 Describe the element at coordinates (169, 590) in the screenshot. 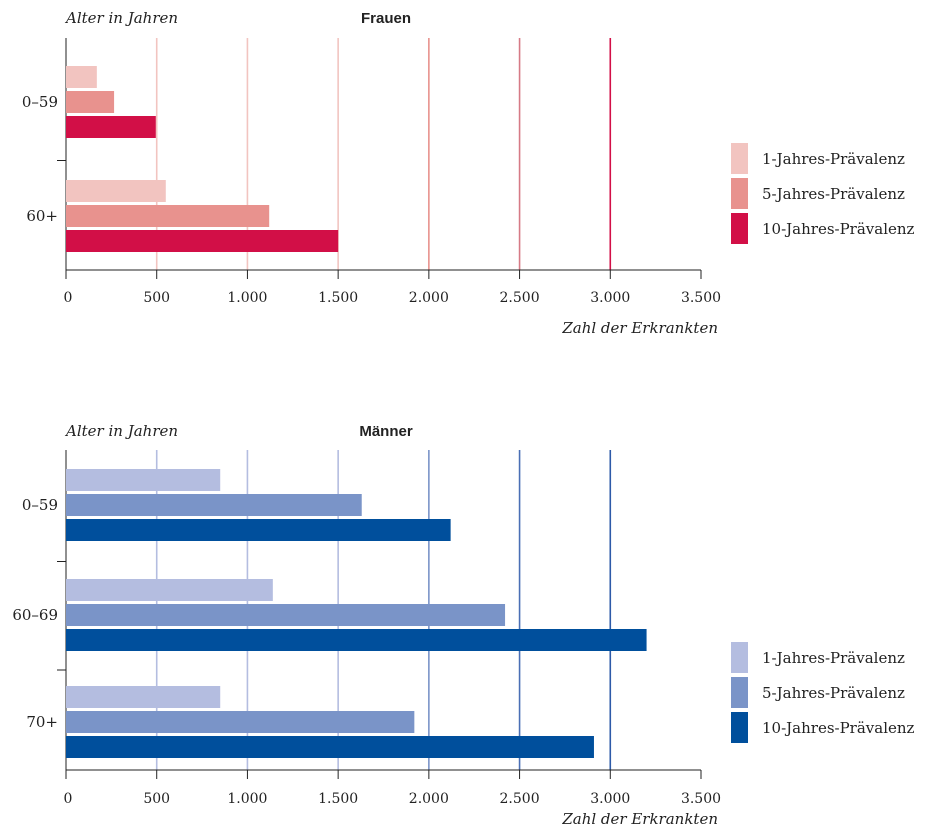

I see `bar-60–69-0` at that location.